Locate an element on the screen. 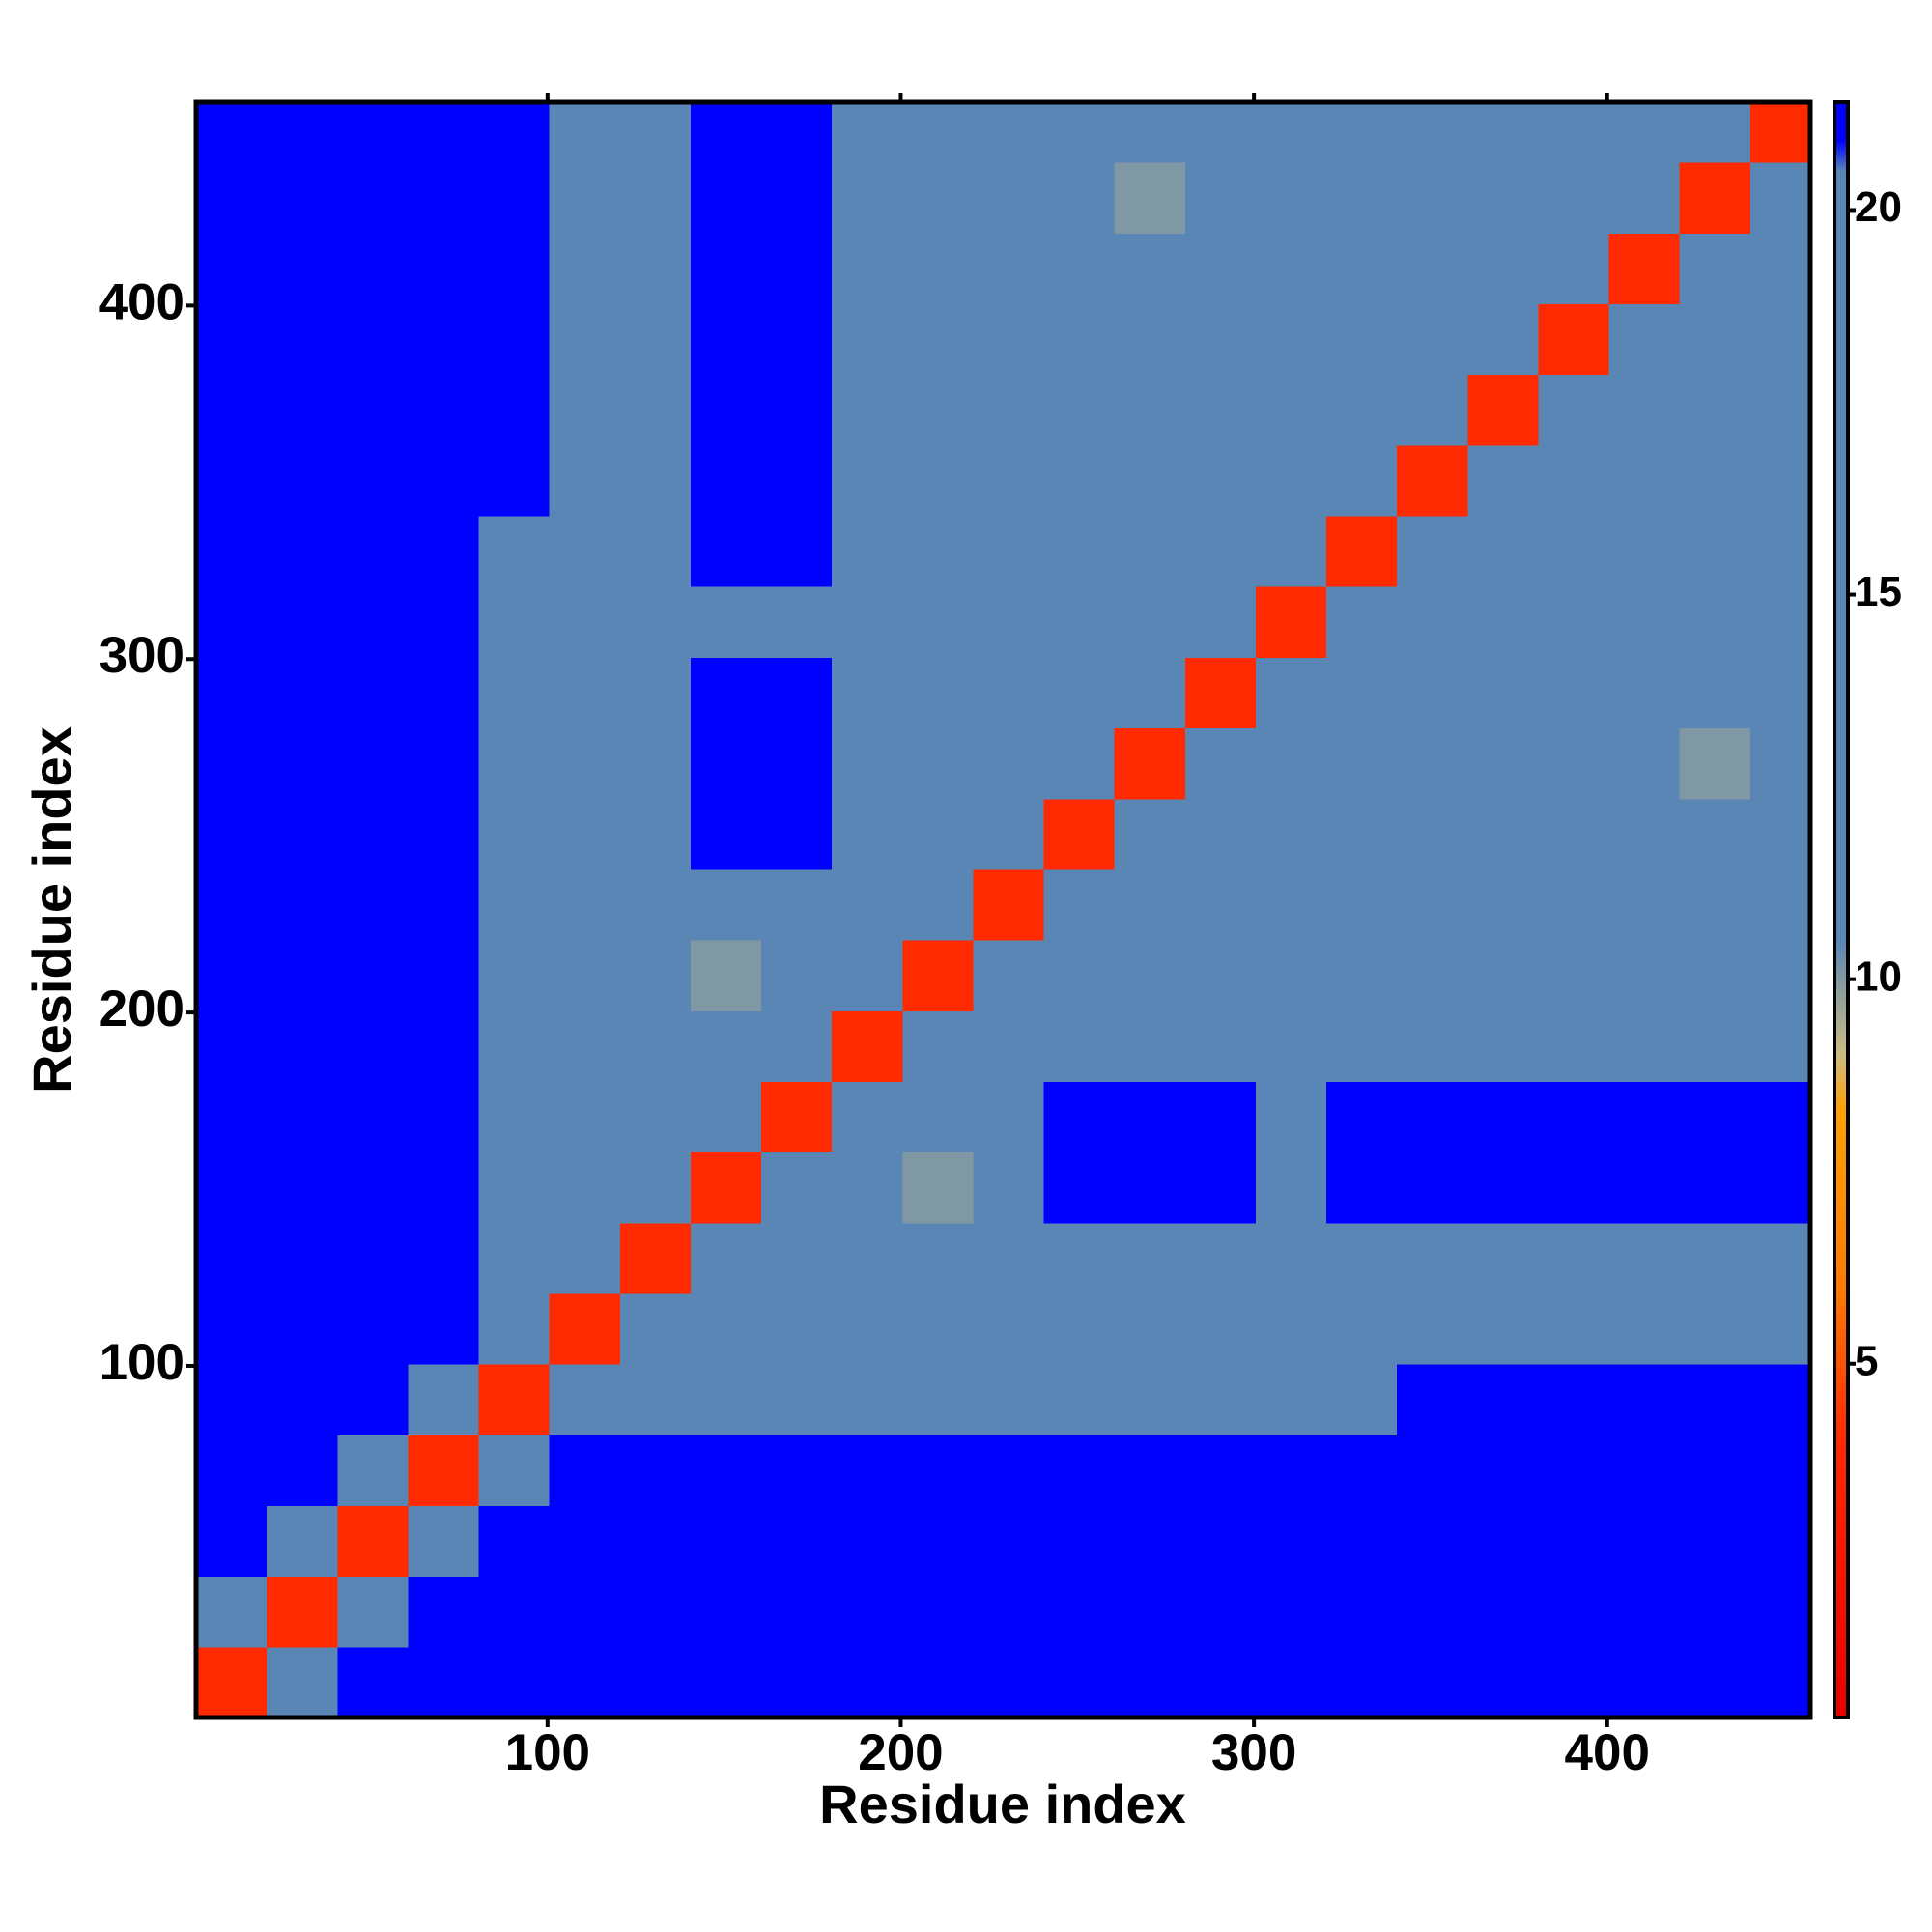 This screenshot has height=1932, width=1932. colorbar-tick-label: 5 is located at coordinates (1866, 1360).